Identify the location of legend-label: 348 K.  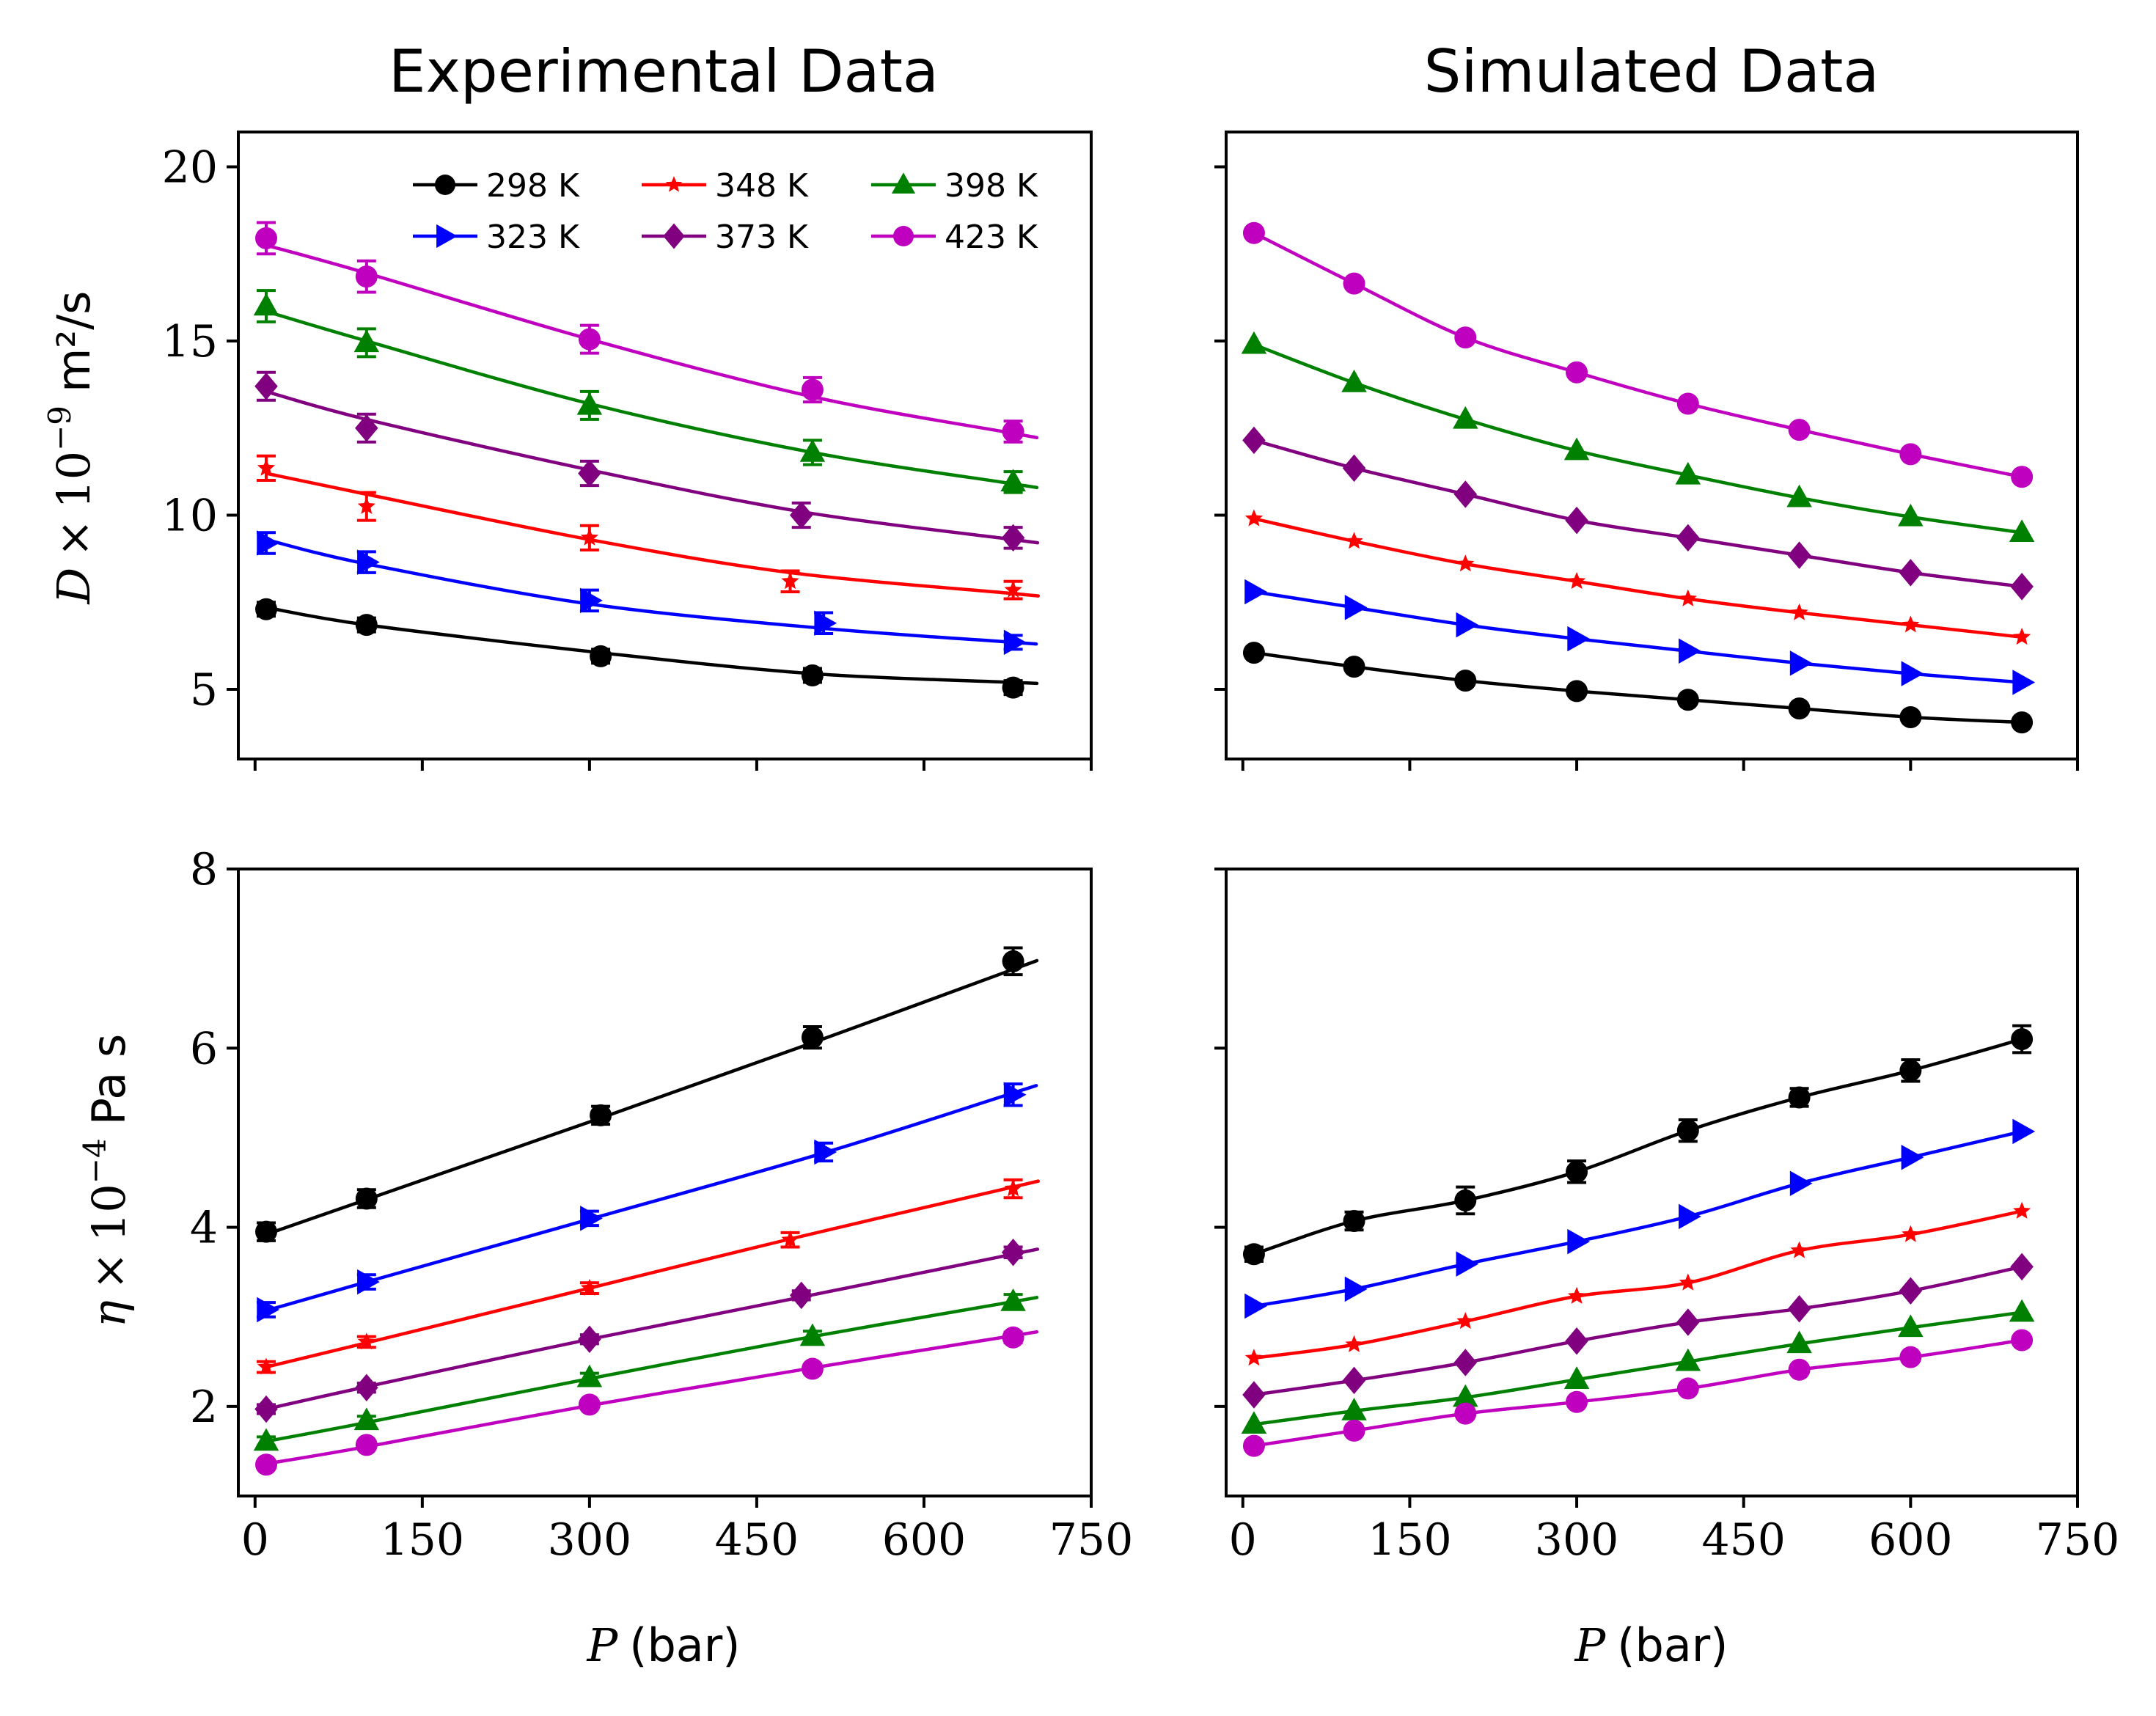
(762, 186).